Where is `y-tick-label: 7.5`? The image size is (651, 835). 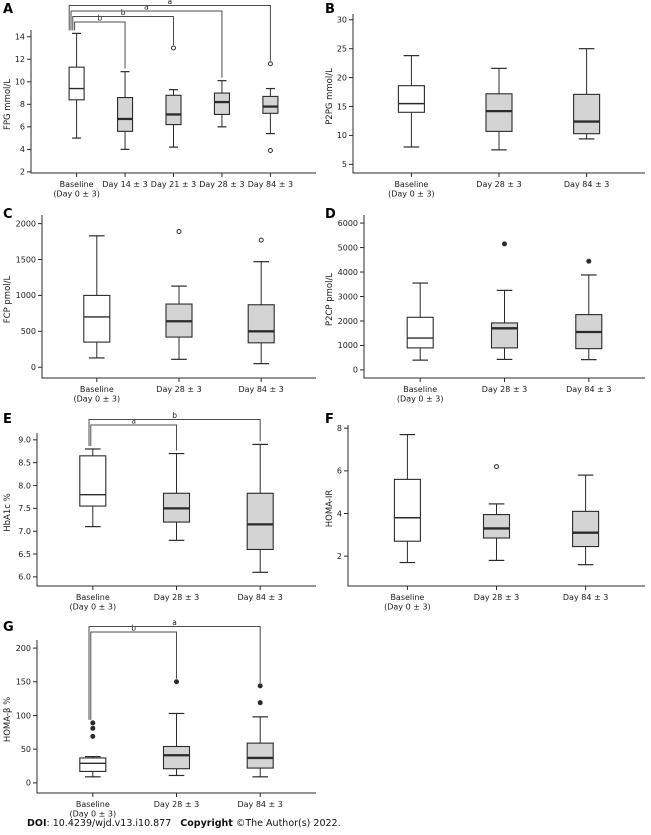
y-tick-label: 7.5 is located at coordinates (24, 508).